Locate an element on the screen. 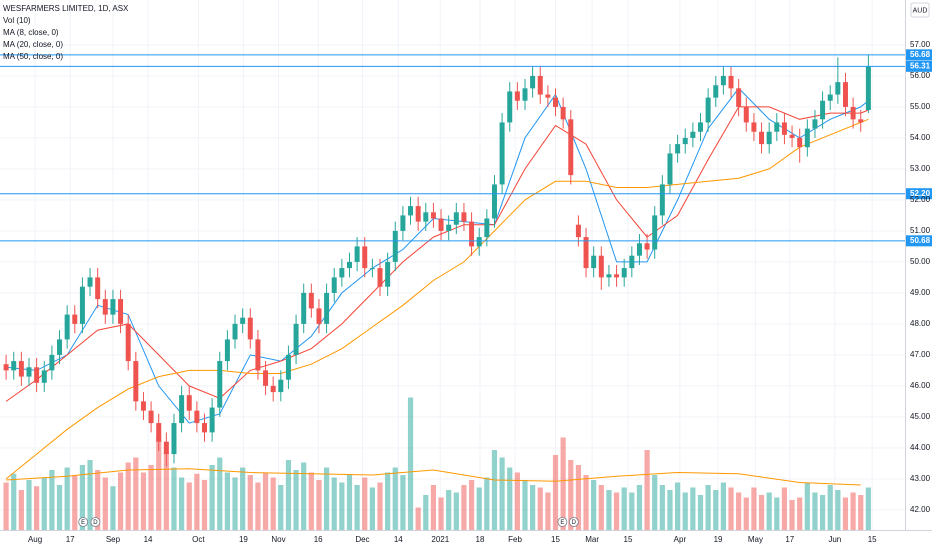 This screenshot has width=932, height=550. x-tick-label: 15 is located at coordinates (872, 539).